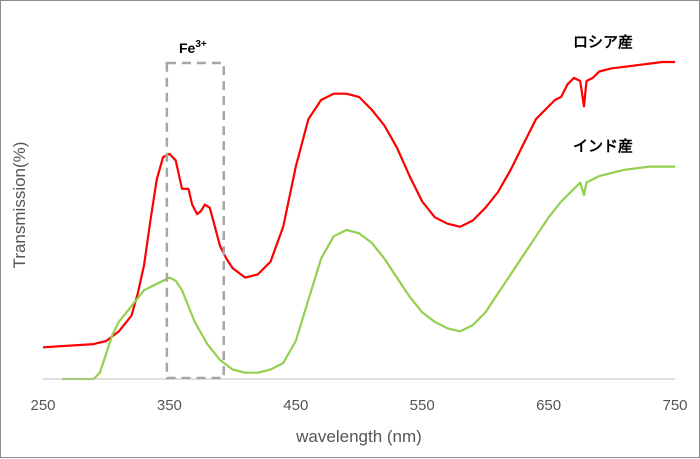 This screenshot has height=459, width=700. Describe the element at coordinates (358, 436) in the screenshot. I see `x-axis-title: wavelength (nm)` at that location.